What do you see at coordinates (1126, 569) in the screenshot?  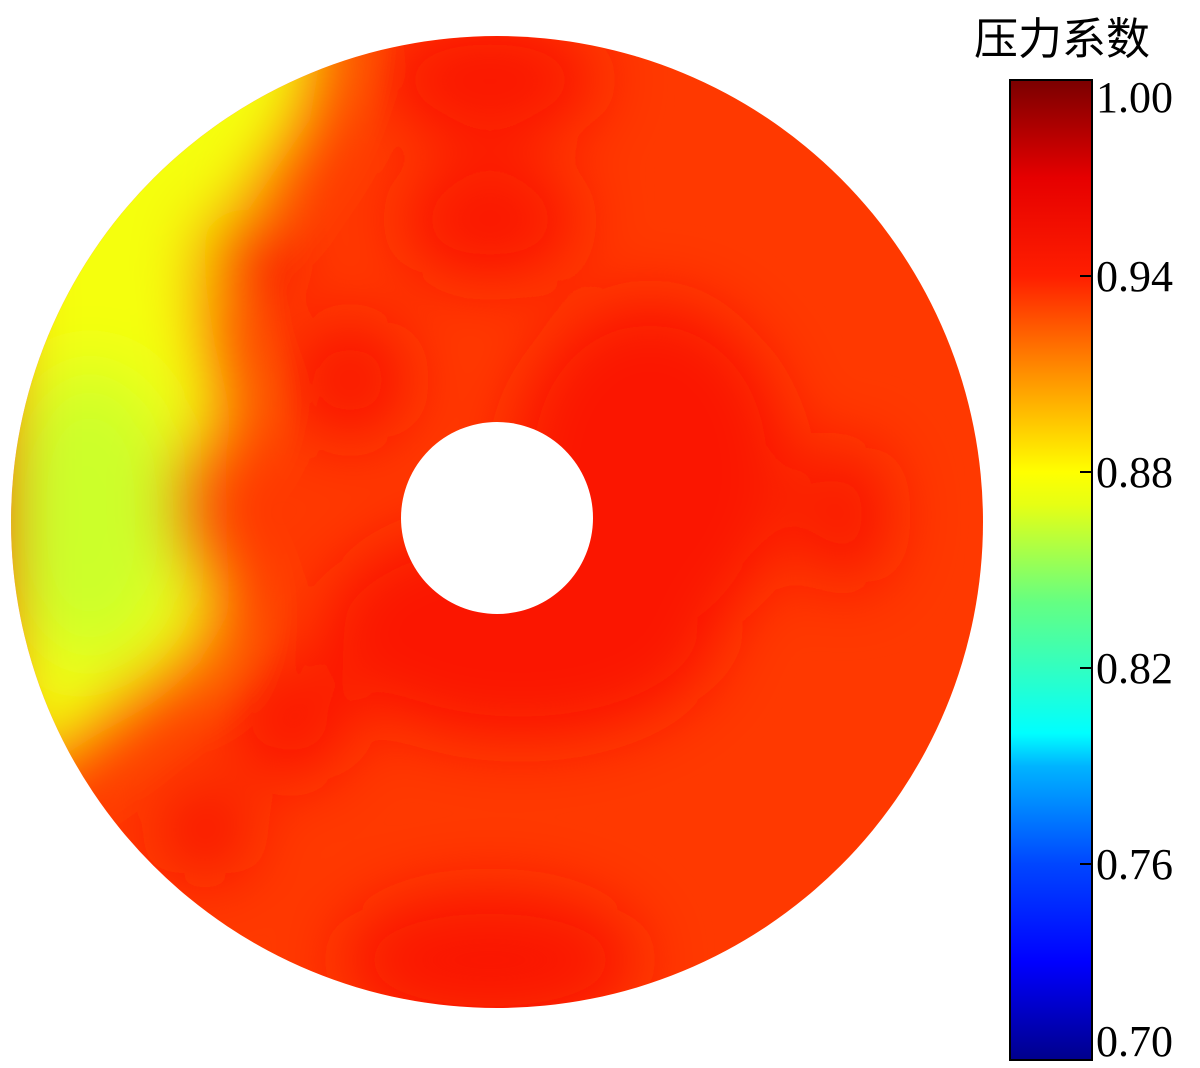 I see `colorbar-ticks: 1.00 0.94 0.88 0.82 0.76 0.70` at bounding box center [1126, 569].